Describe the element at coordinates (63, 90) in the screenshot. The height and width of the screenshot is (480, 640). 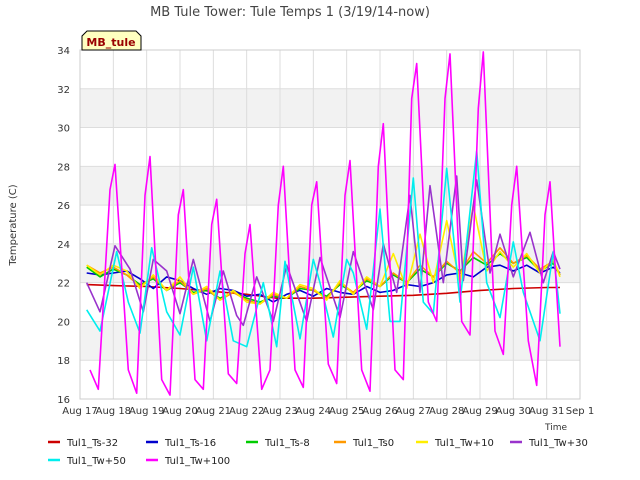
I see `y-tick-label: 32` at that location.